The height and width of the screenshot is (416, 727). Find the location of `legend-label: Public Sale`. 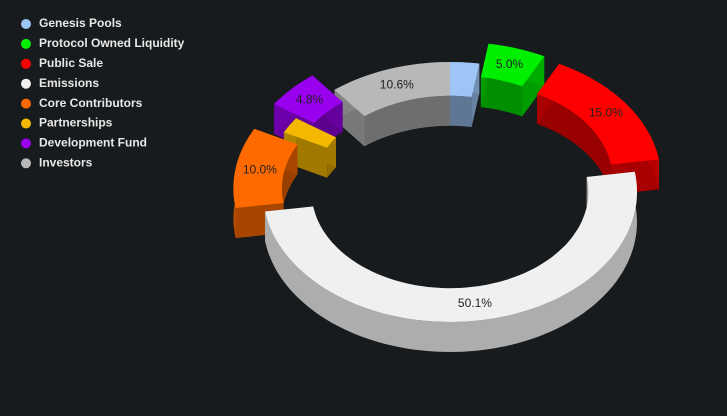

legend-label: Public Sale is located at coordinates (71, 63).